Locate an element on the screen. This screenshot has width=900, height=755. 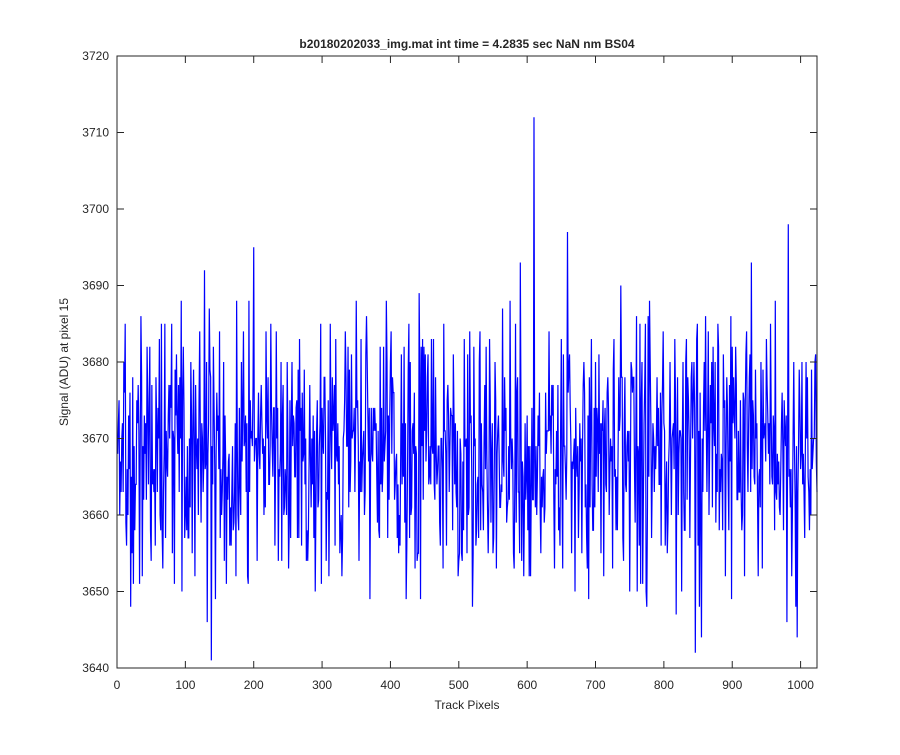
x-tick-label: 600 is located at coordinates (527, 685).